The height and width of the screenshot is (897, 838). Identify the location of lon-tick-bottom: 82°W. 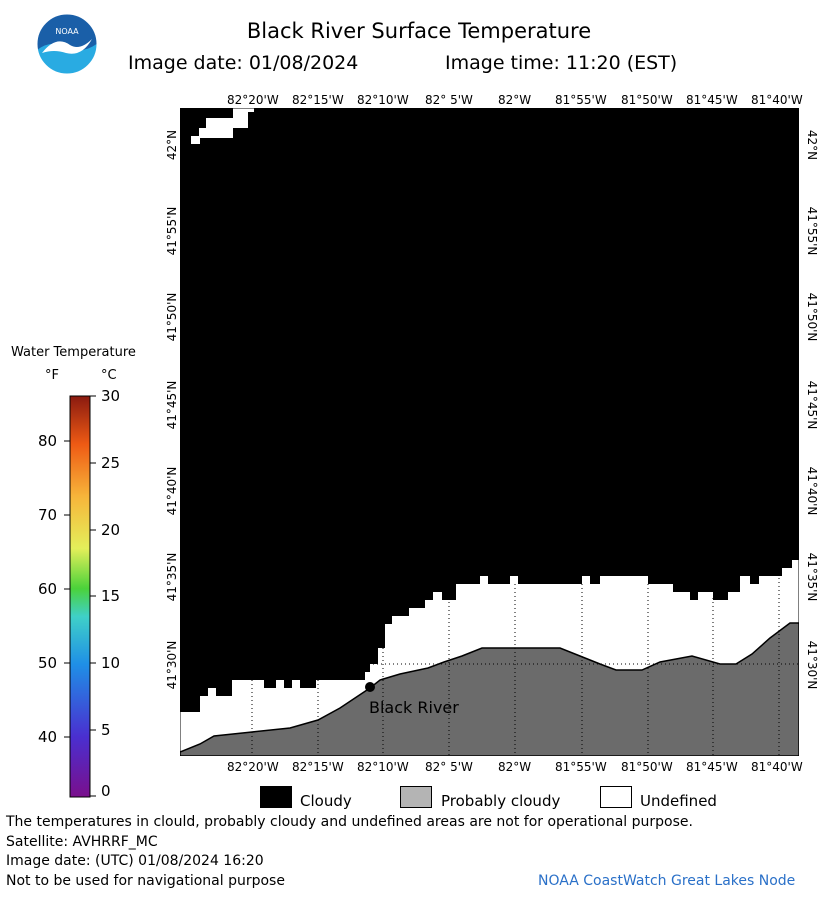
(515, 767).